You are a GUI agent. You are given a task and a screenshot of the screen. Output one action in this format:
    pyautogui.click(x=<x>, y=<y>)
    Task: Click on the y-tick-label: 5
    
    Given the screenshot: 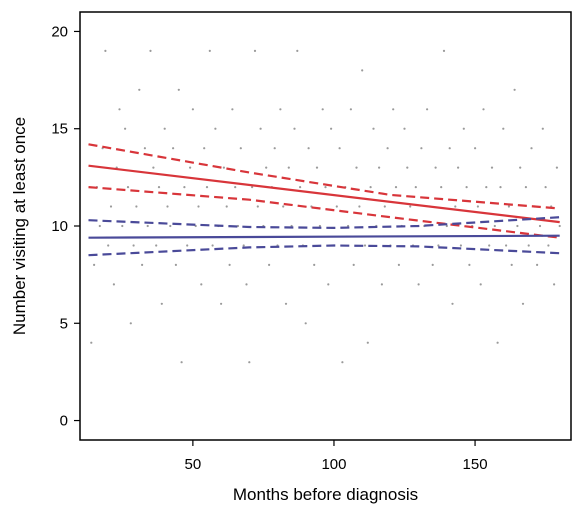 What is the action you would take?
    pyautogui.click(x=64, y=323)
    